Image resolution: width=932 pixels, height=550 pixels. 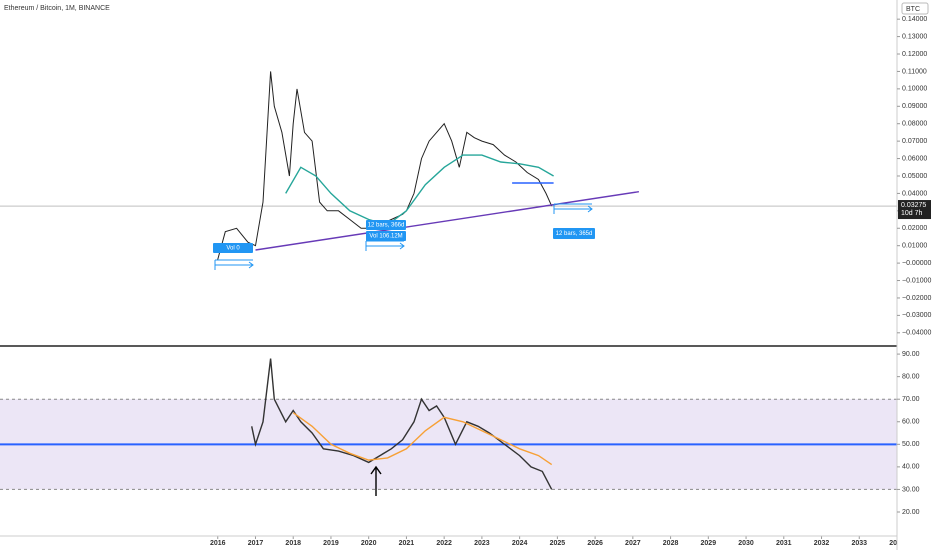 What do you see at coordinates (822, 543) in the screenshot?
I see `x-tick-label: 2032` at bounding box center [822, 543].